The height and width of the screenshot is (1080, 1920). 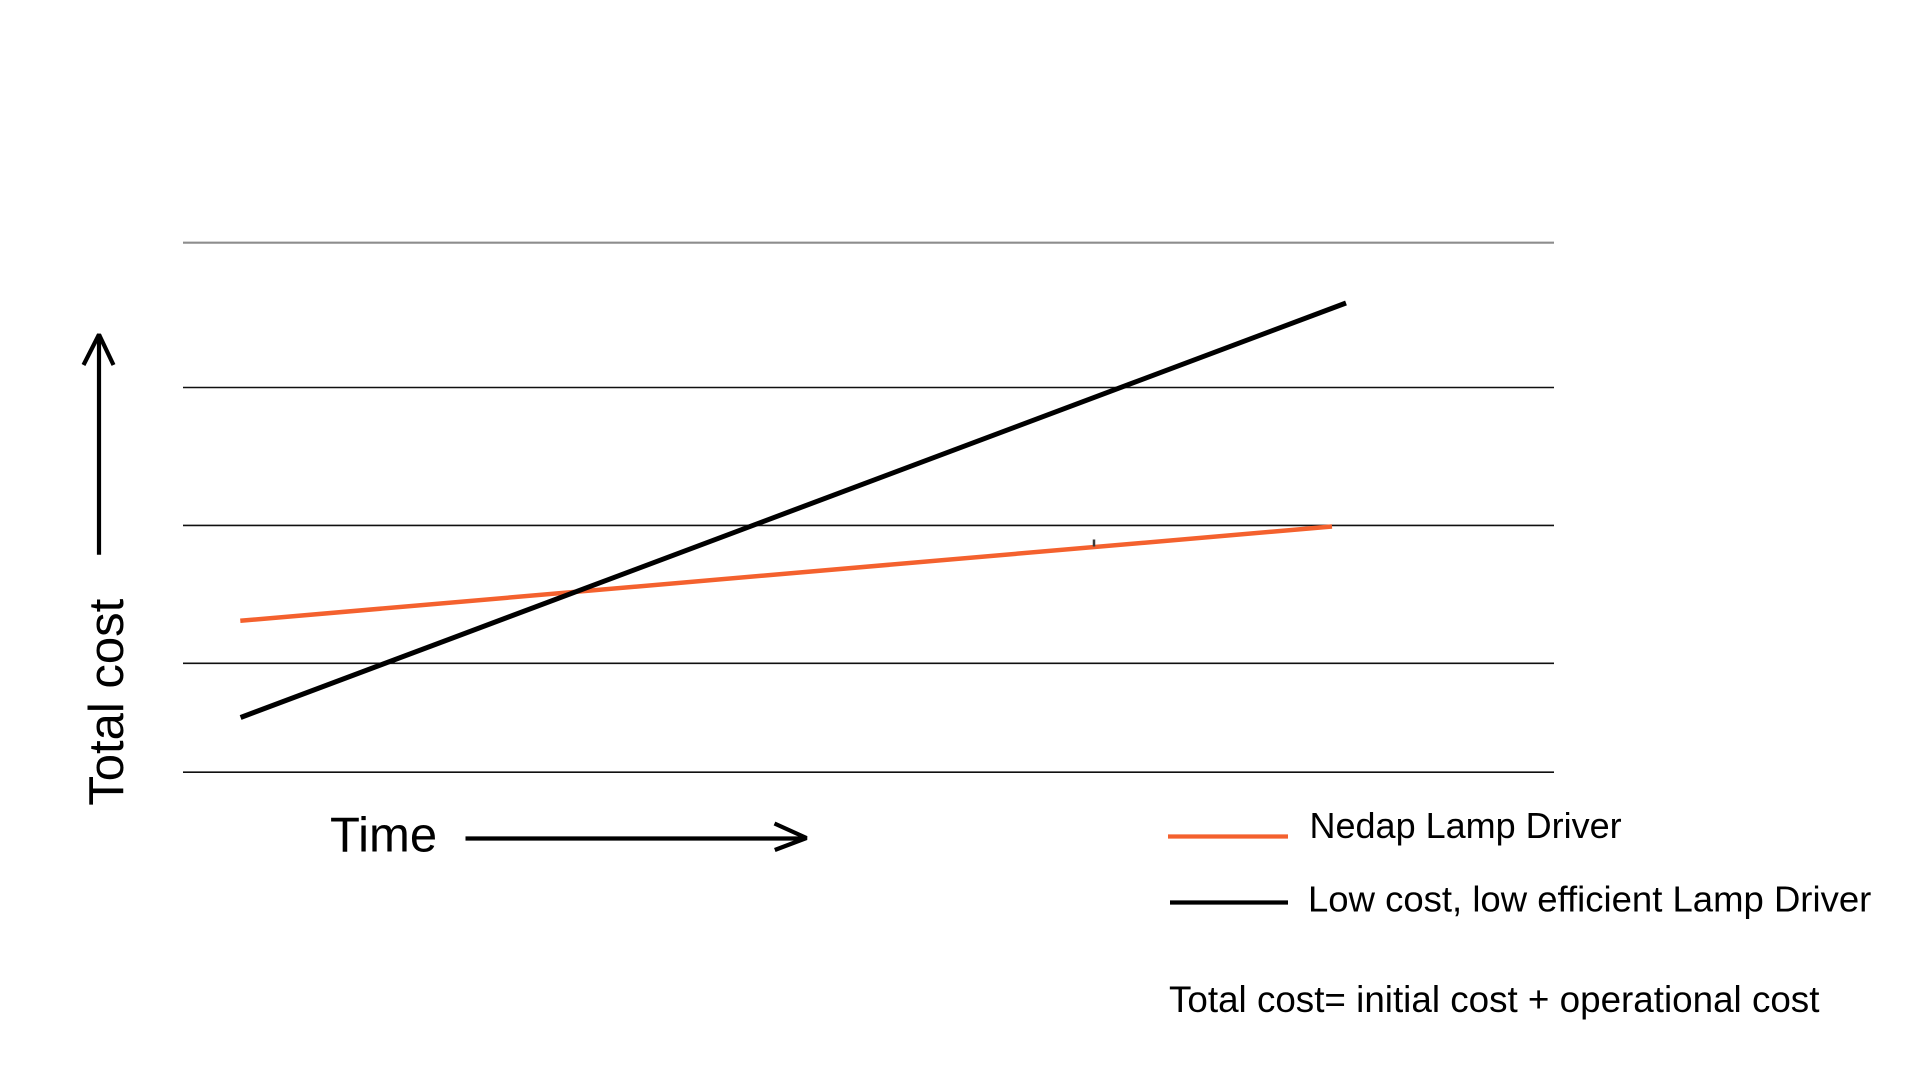 What do you see at coordinates (383, 836) in the screenshot?
I see `svg-text: Time` at bounding box center [383, 836].